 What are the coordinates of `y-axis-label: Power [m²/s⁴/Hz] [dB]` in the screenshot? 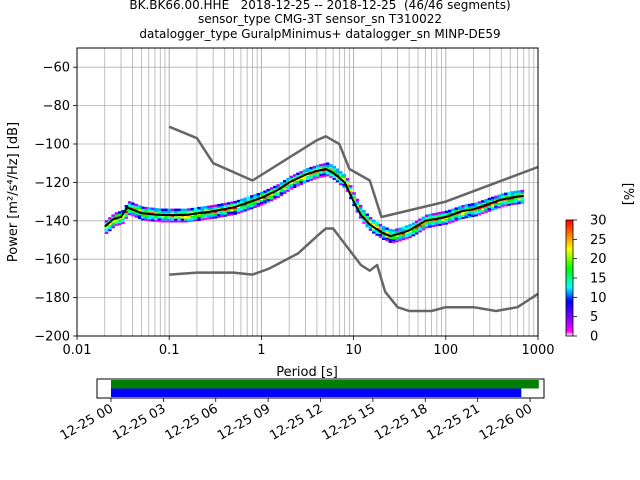 It's located at (13, 192).